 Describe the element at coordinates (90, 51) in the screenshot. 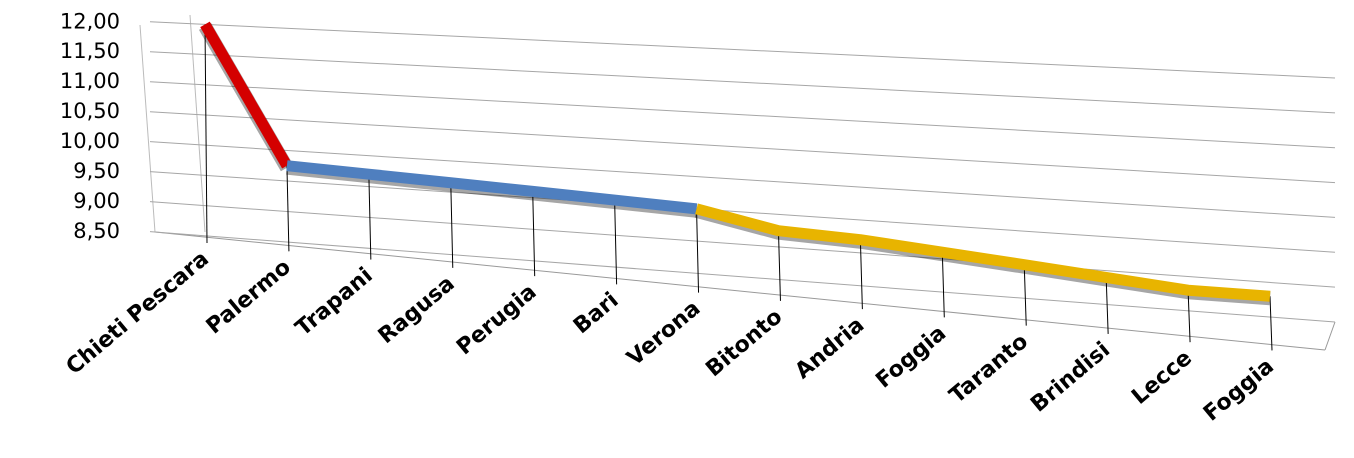

I see `y-tick-label: 11,50` at that location.